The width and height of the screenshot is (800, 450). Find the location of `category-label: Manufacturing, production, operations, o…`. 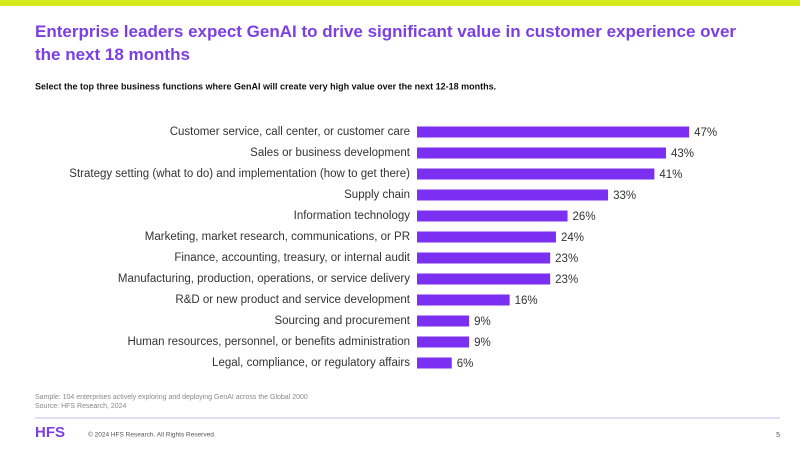

category-label: Manufacturing, production, operations, o… is located at coordinates (264, 279).